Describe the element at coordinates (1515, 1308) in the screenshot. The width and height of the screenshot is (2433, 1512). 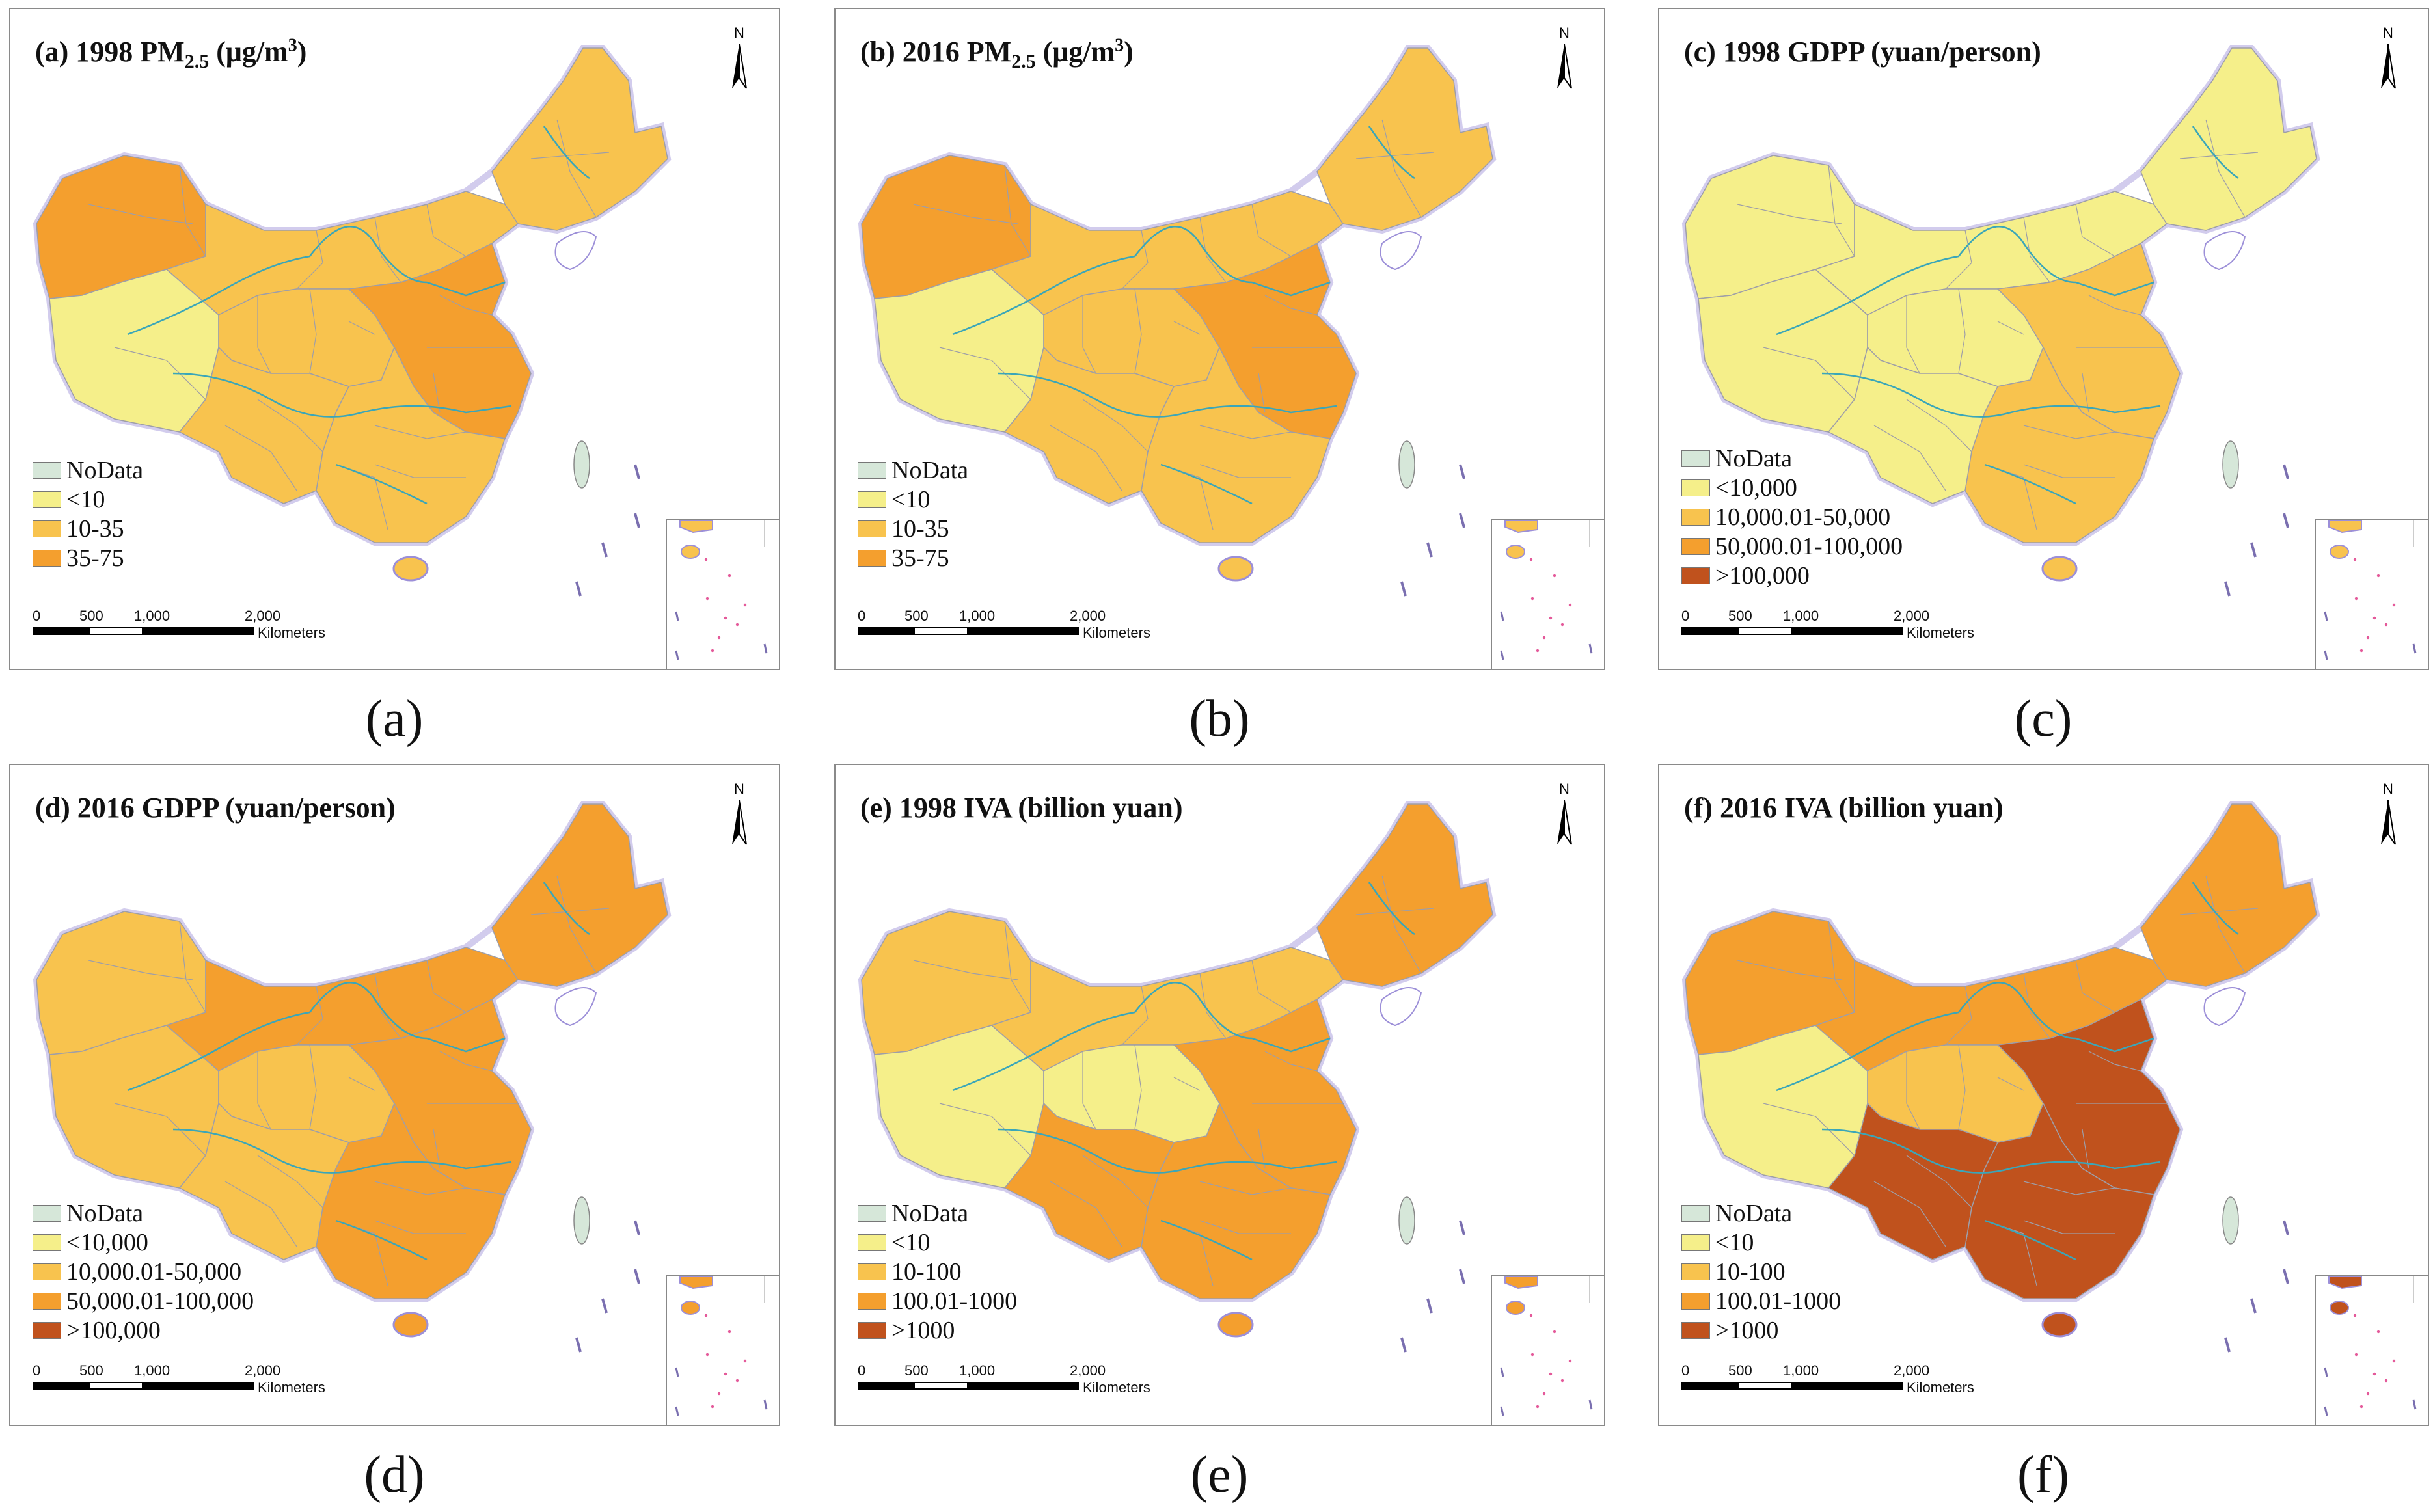
I see `inset-hainan` at that location.